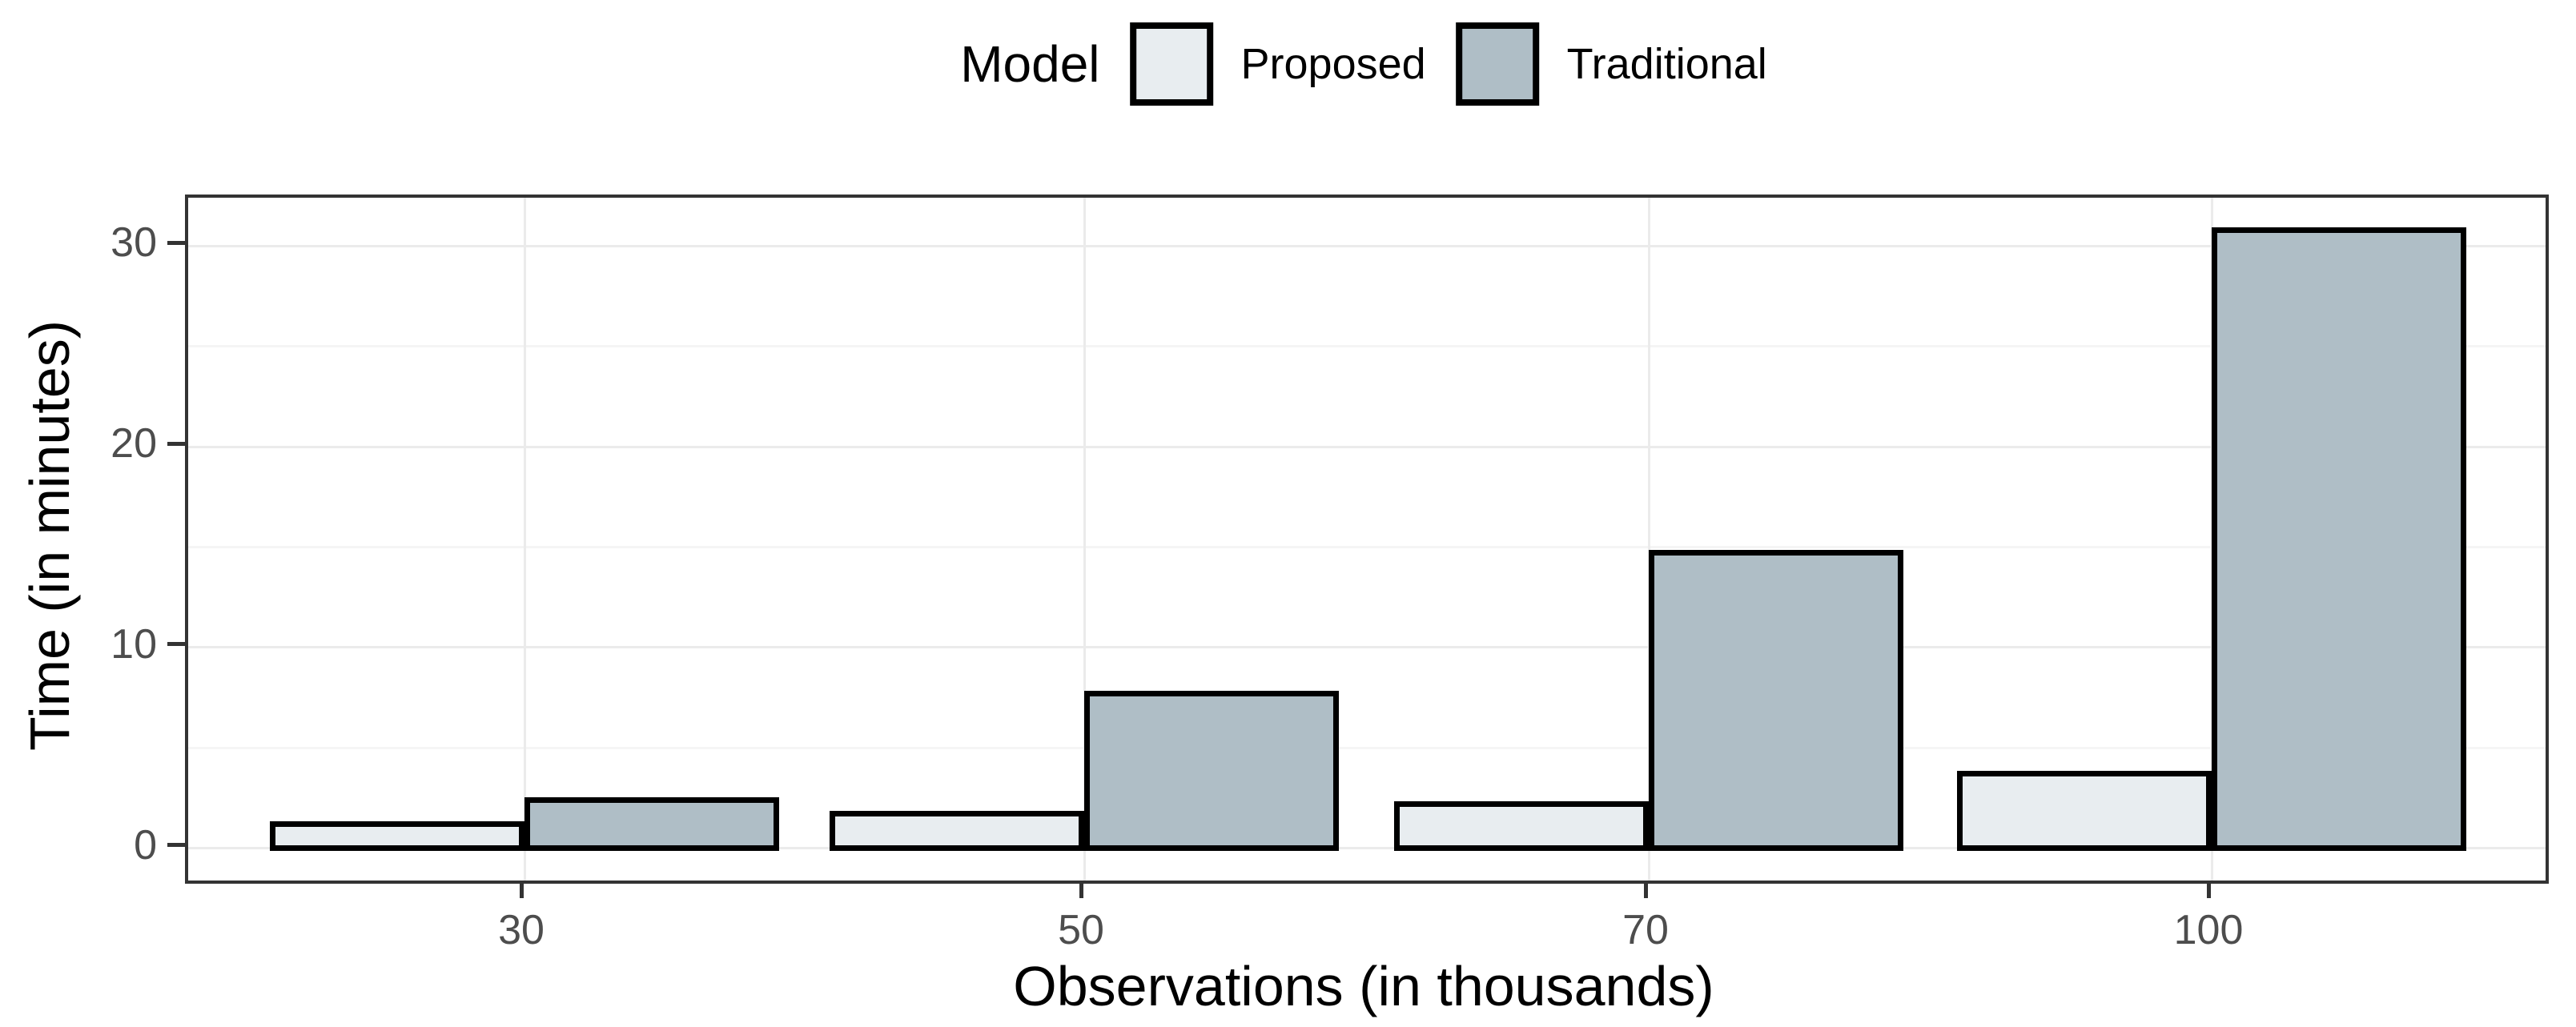 This screenshot has width=2576, height=1027. Describe the element at coordinates (1367, 246) in the screenshot. I see `gridline-major-y30` at that location.